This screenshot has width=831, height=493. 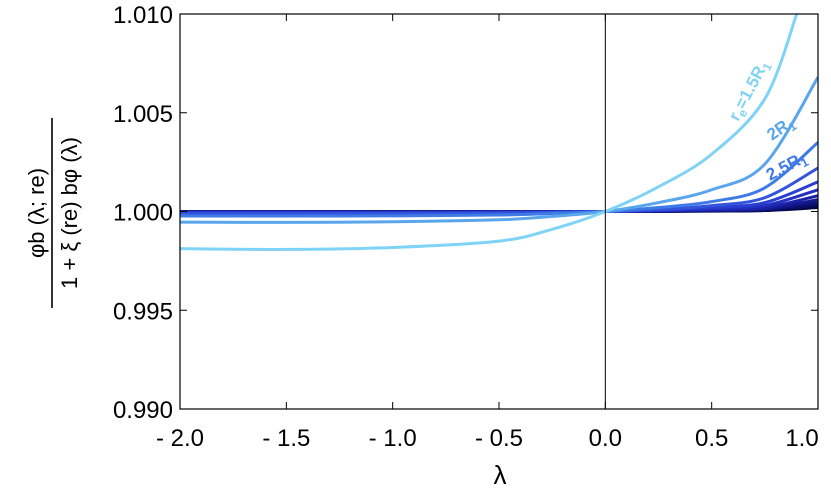 What do you see at coordinates (69, 213) in the screenshot?
I see `y-axis-label-denominator: 1 + ξ (re) bφ (λ)` at bounding box center [69, 213].